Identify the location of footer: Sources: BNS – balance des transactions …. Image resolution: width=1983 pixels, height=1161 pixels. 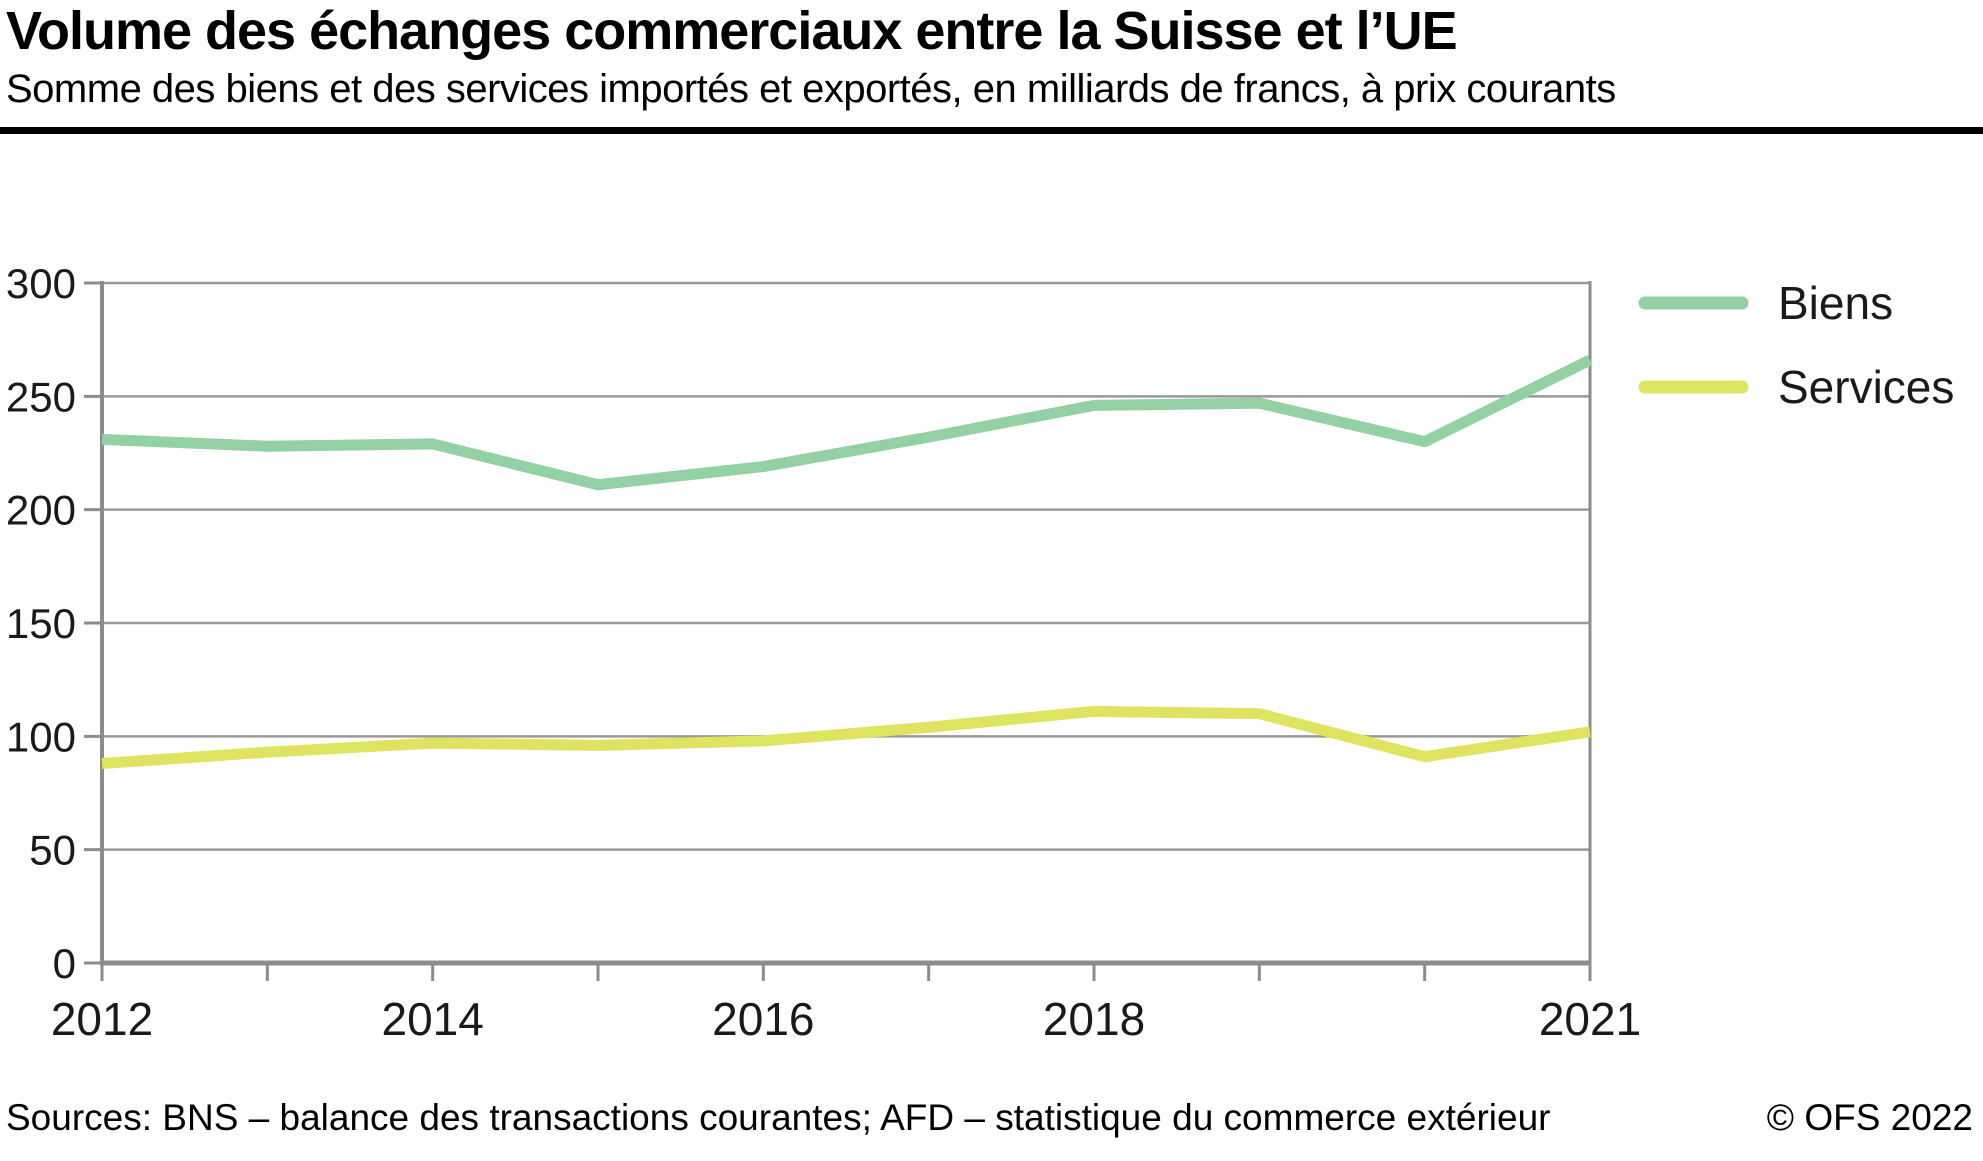
(989, 1118).